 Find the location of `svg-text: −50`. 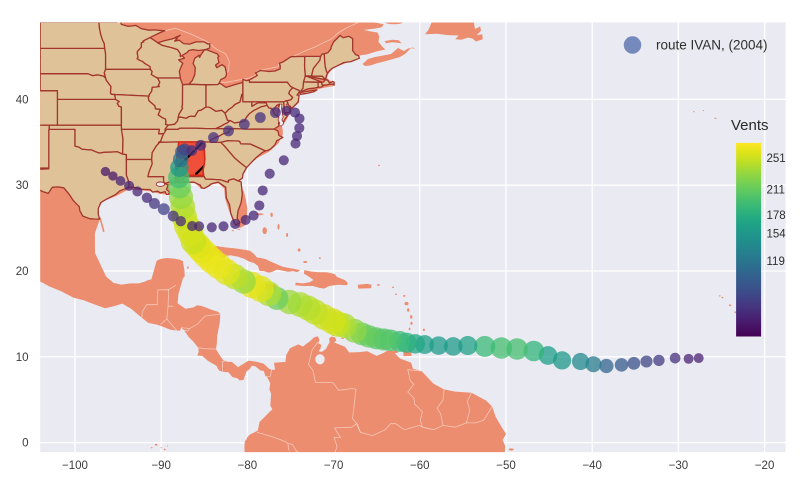

svg-text: −50 is located at coordinates (506, 466).